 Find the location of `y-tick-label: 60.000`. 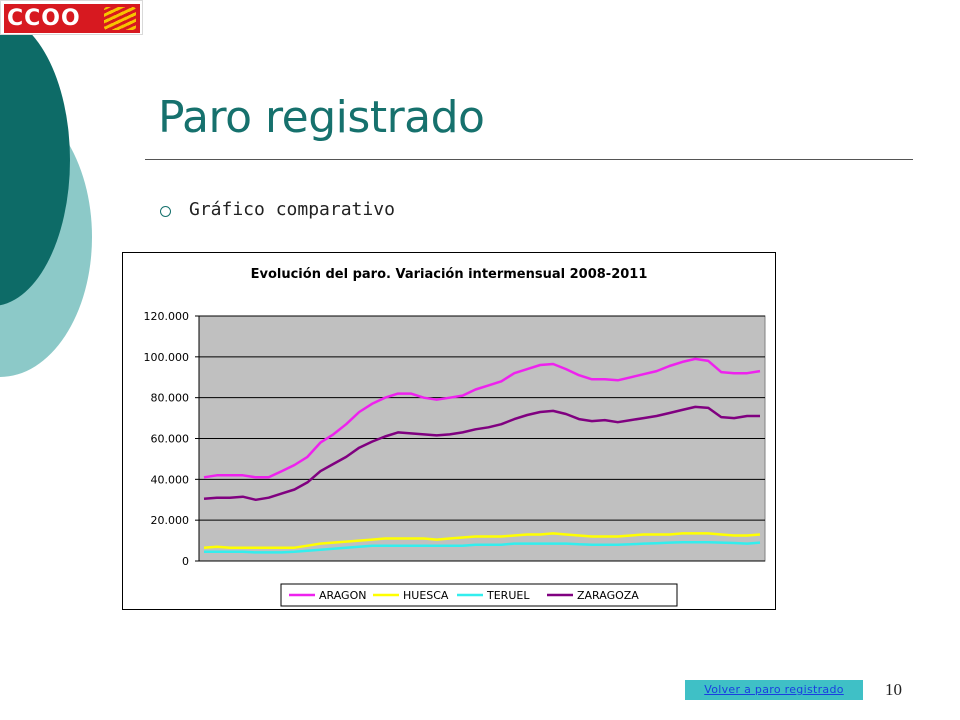

y-tick-label: 60.000 is located at coordinates (170, 439).